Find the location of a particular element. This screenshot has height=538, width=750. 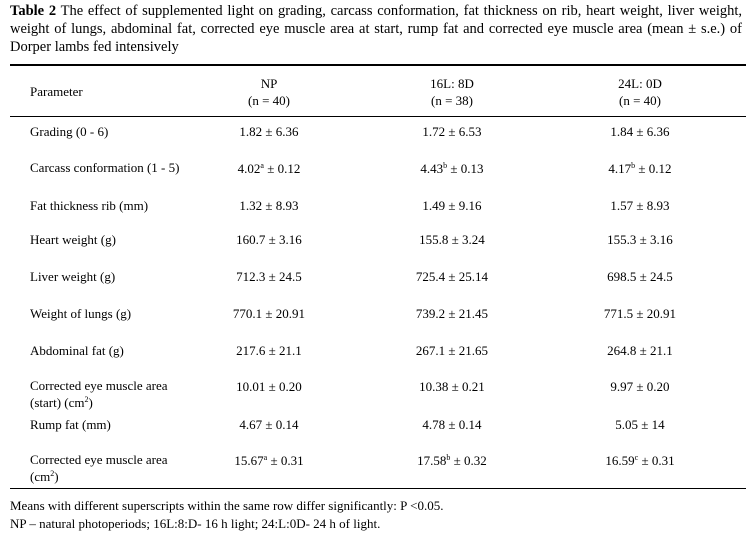

cell-text: Corrected eye muscle area (start) (cm is located at coordinates (99, 394).